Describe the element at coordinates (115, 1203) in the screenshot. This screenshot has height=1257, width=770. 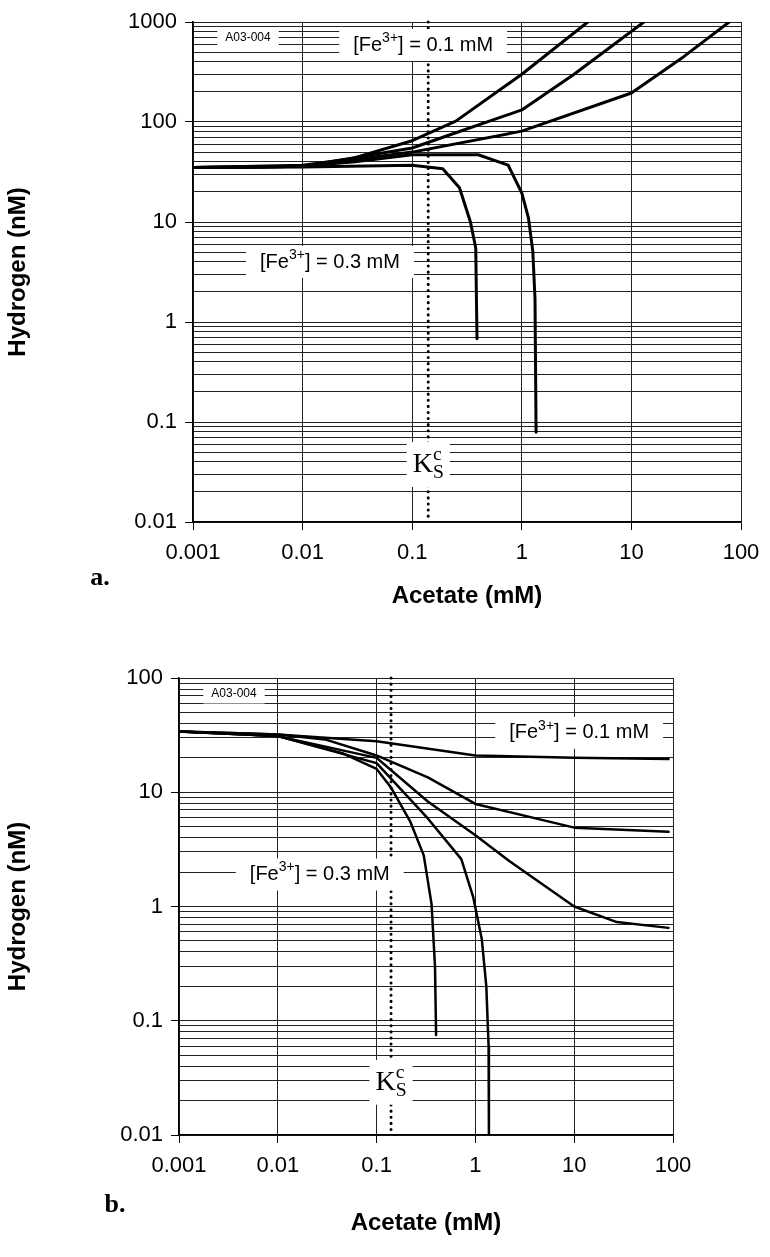
I see `text: b.` at that location.